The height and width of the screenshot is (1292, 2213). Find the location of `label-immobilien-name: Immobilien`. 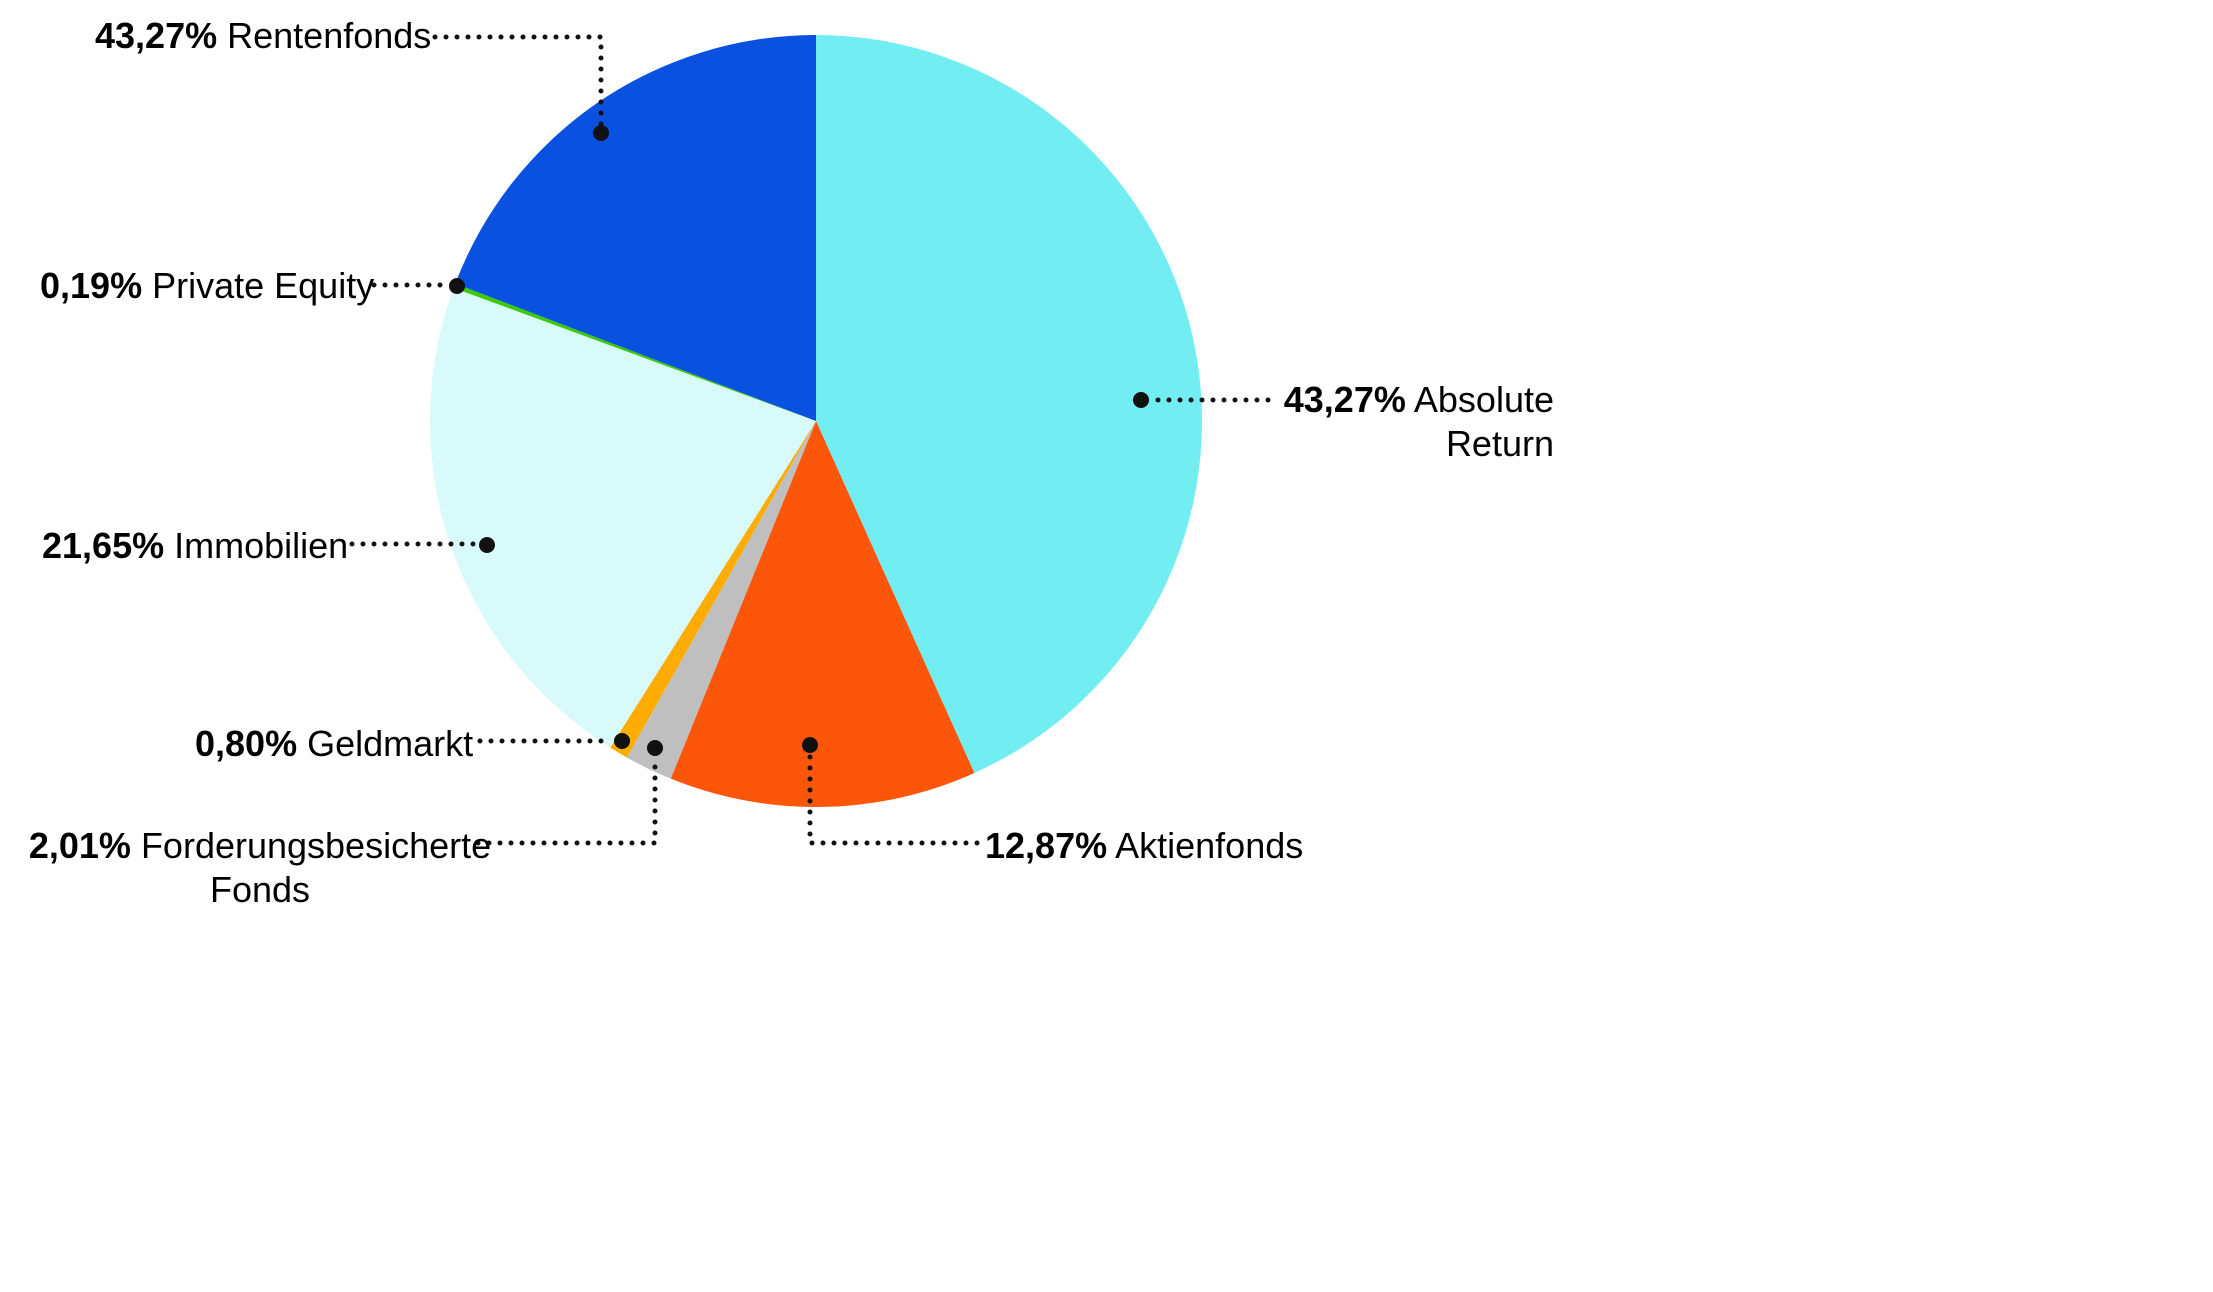

label-immobilien-name: Immobilien is located at coordinates (261, 545).